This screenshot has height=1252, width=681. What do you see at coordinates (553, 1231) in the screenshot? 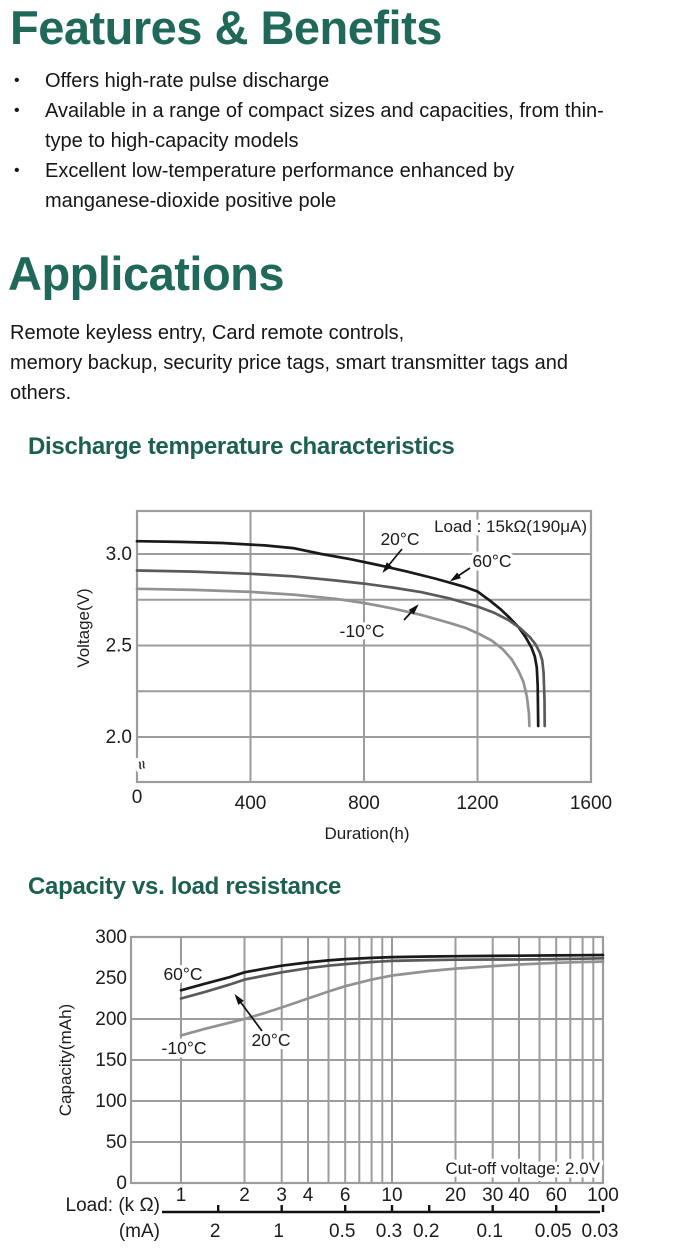
I see `ma-tick-label: 0.05` at bounding box center [553, 1231].